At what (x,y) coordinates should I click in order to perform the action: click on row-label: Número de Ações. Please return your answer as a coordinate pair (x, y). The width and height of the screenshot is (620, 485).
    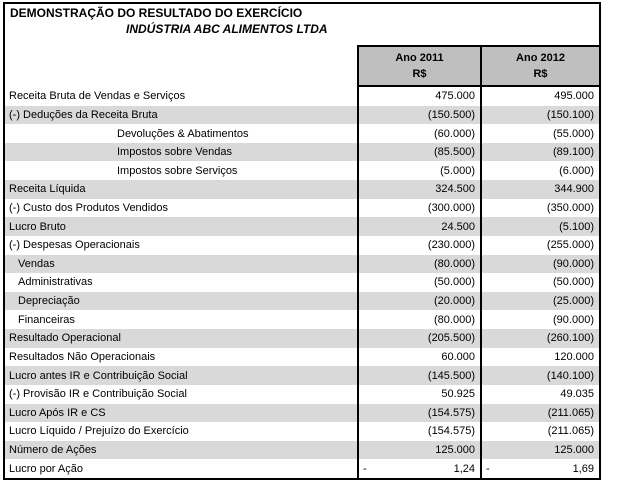
    Looking at the image, I should click on (53, 450).